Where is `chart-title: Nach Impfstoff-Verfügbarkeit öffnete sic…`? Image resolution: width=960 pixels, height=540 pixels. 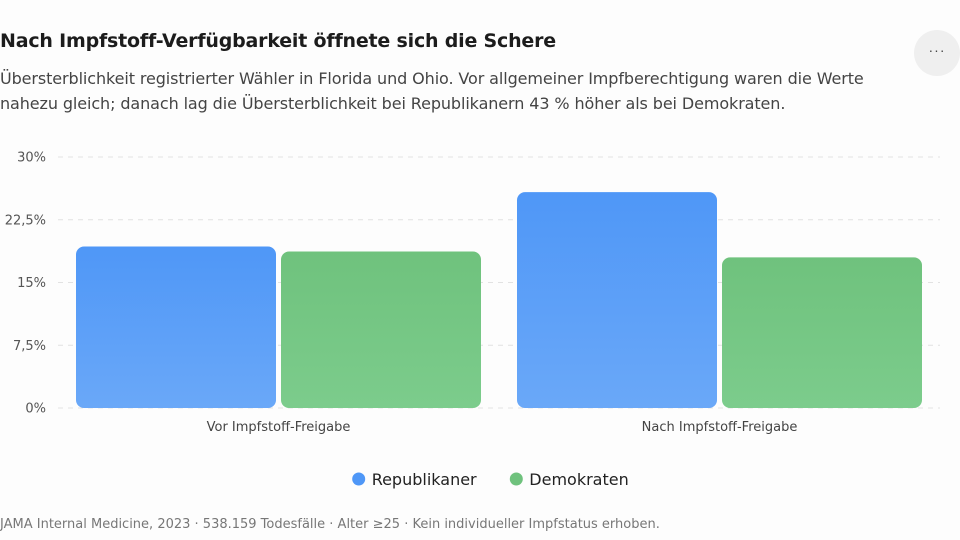 chart-title: Nach Impfstoff-Verfügbarkeit öffnete sic… is located at coordinates (278, 41).